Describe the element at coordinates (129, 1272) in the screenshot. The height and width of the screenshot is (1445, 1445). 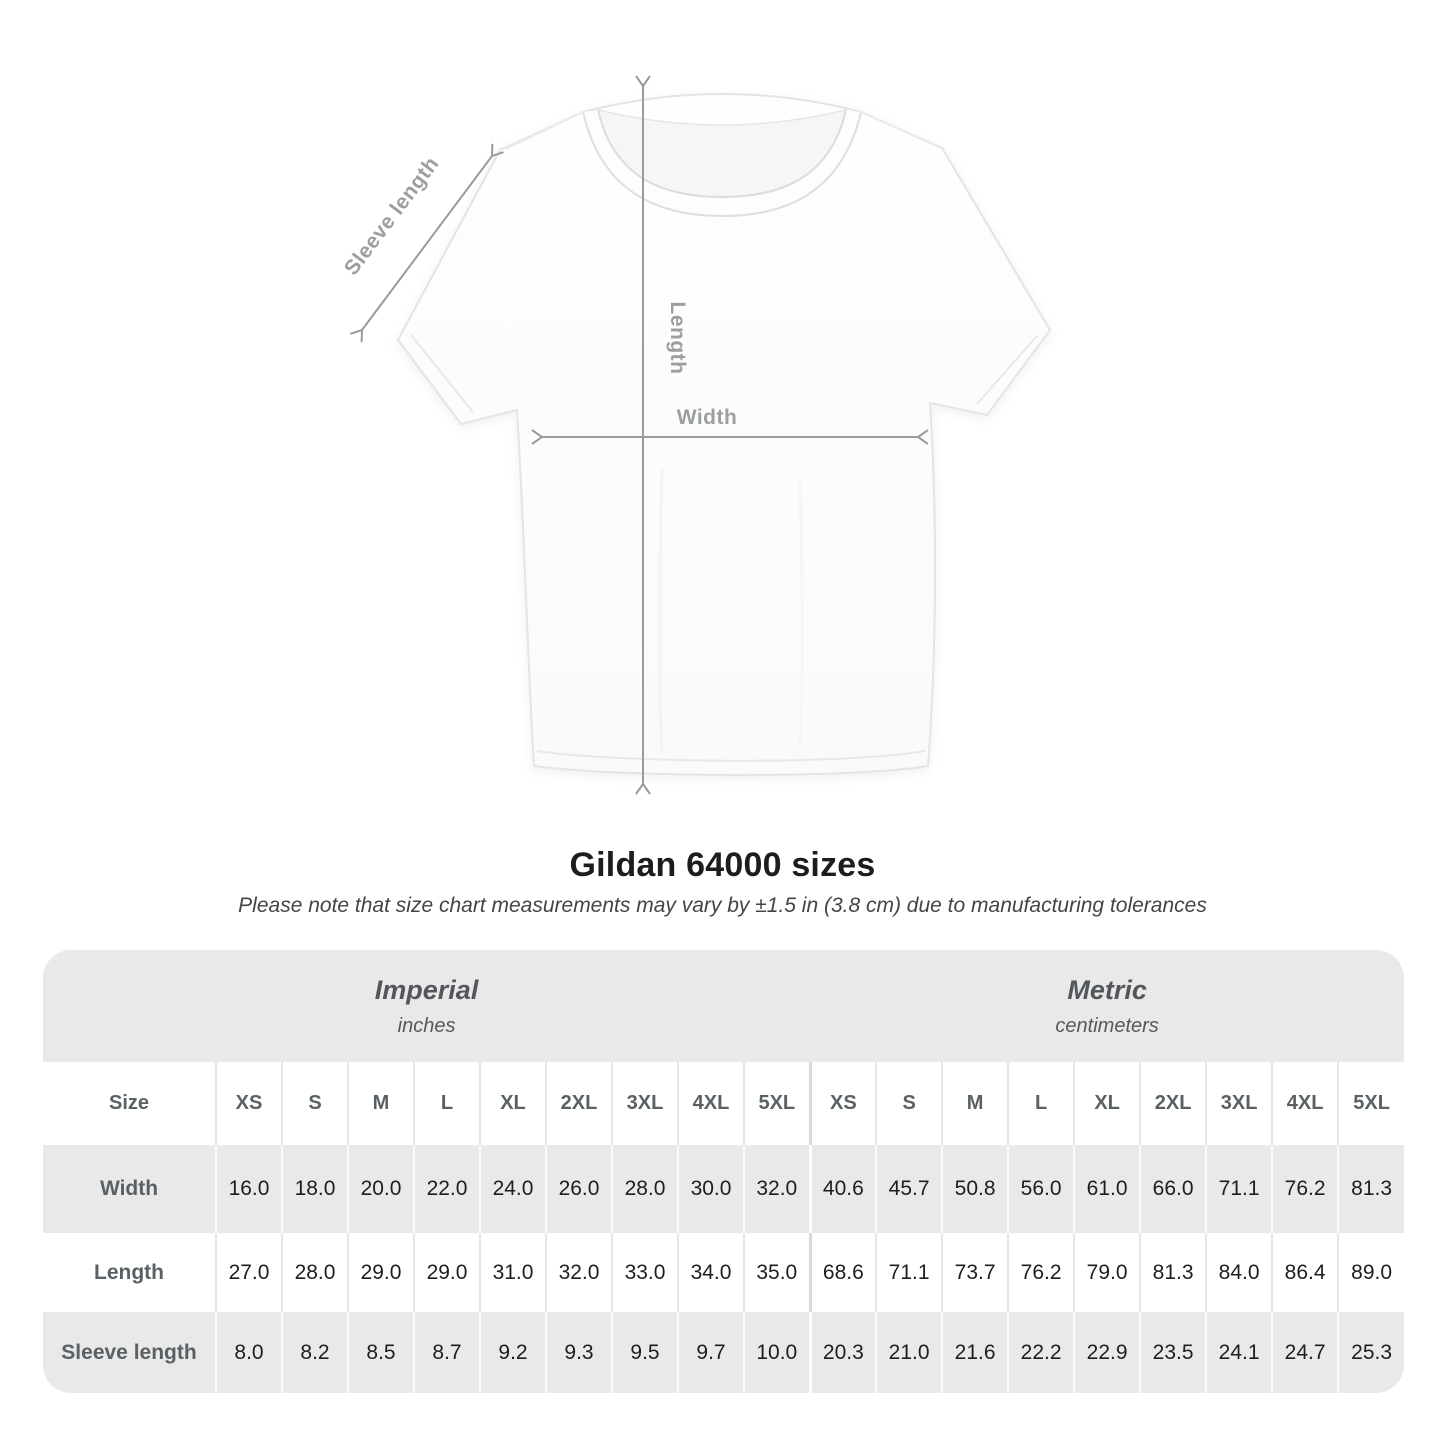
I see `row-label-length: Length` at that location.